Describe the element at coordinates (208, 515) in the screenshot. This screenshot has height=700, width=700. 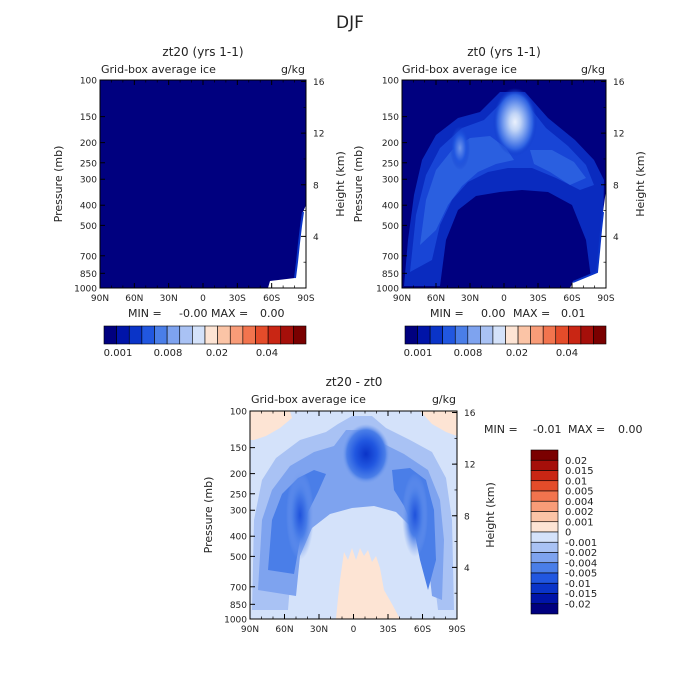
I see `y-axis-label: Pressure (mb)` at that location.